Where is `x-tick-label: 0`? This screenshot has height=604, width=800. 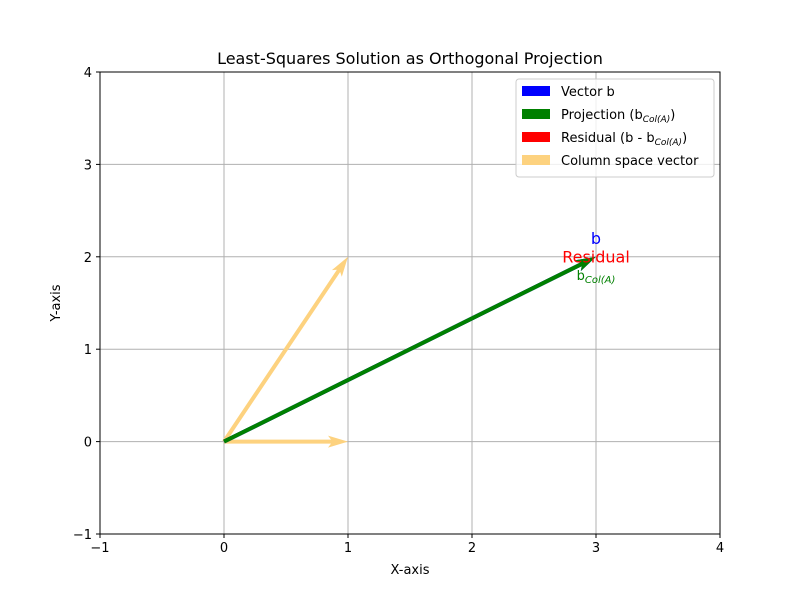
x-tick-label: 0 is located at coordinates (224, 548).